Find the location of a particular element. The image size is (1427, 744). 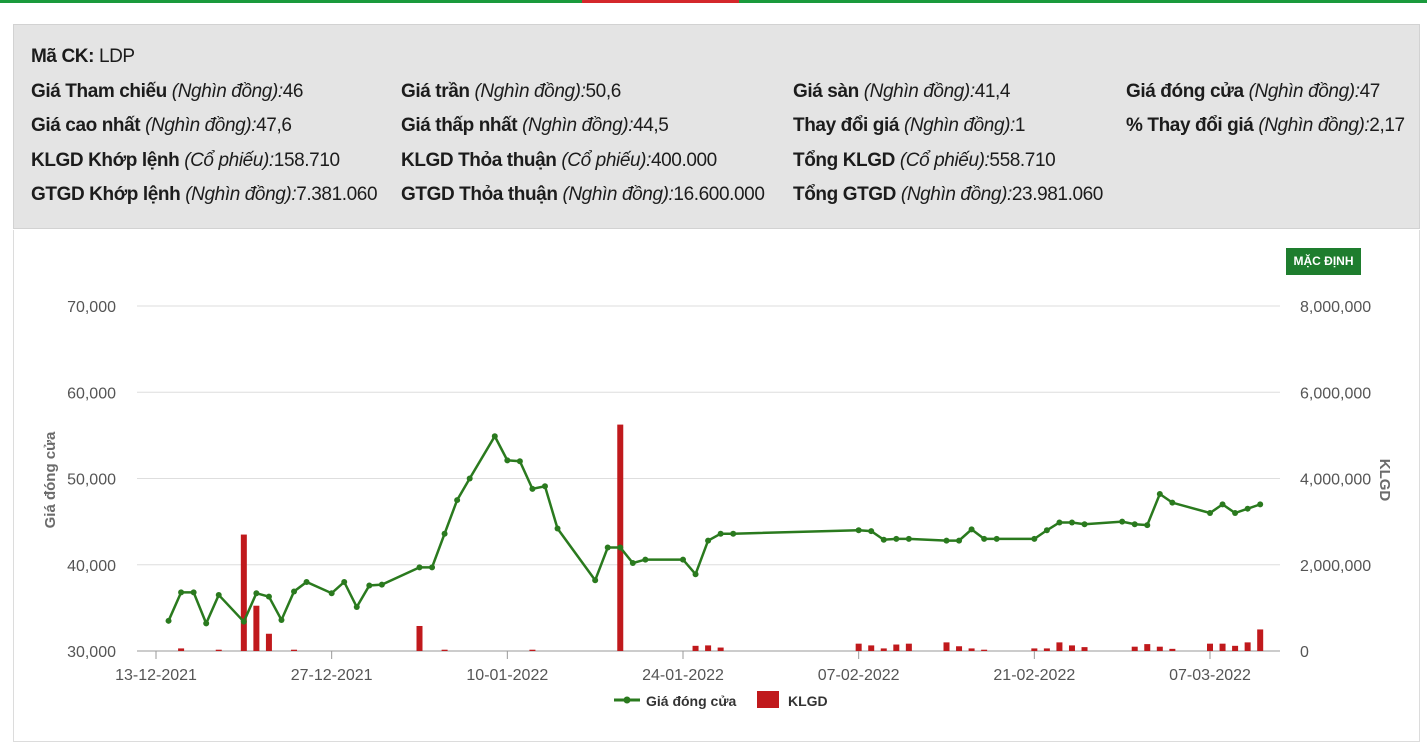

stat-label: % Thay đổi giá is located at coordinates (1190, 125).